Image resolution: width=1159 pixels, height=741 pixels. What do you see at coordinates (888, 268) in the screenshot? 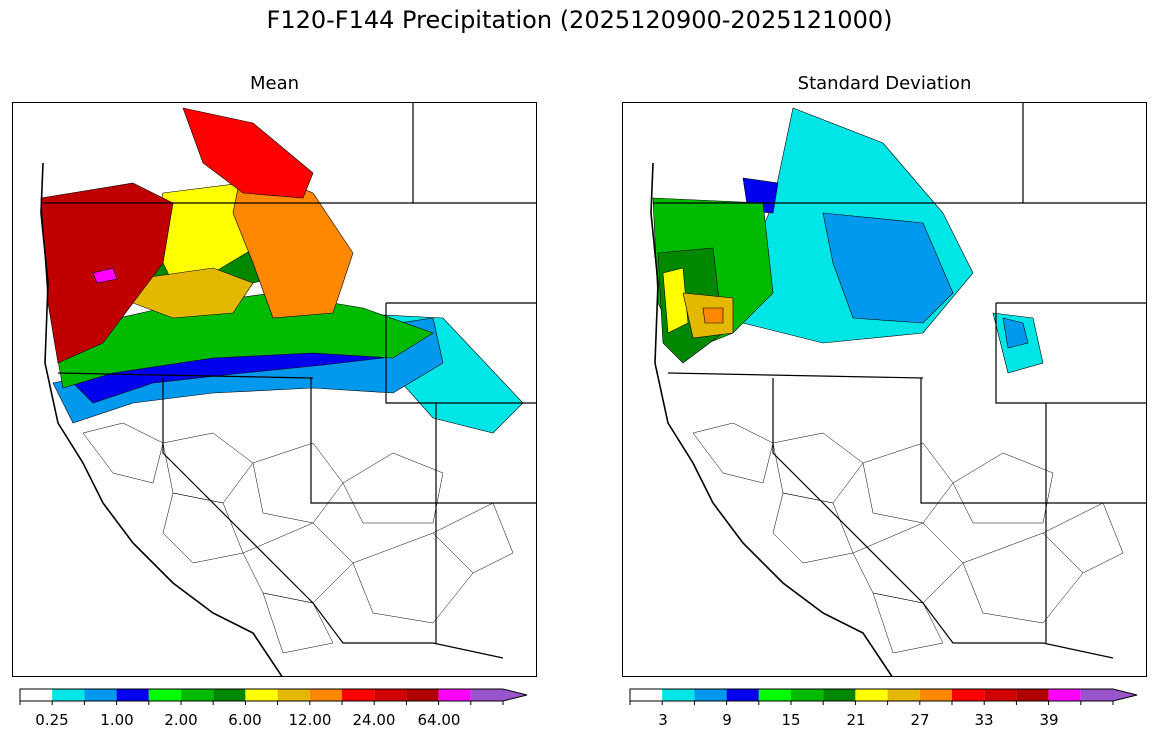
I see `region-lightblue` at bounding box center [888, 268].